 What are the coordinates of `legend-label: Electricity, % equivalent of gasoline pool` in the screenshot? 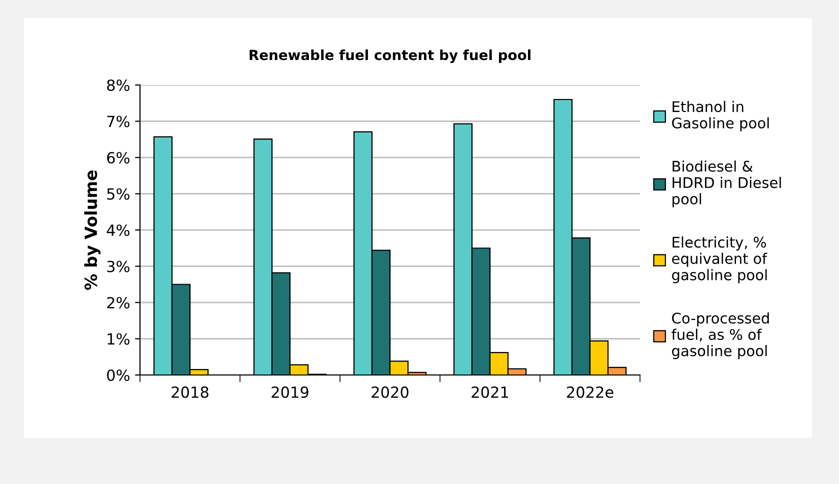 It's located at (720, 260).